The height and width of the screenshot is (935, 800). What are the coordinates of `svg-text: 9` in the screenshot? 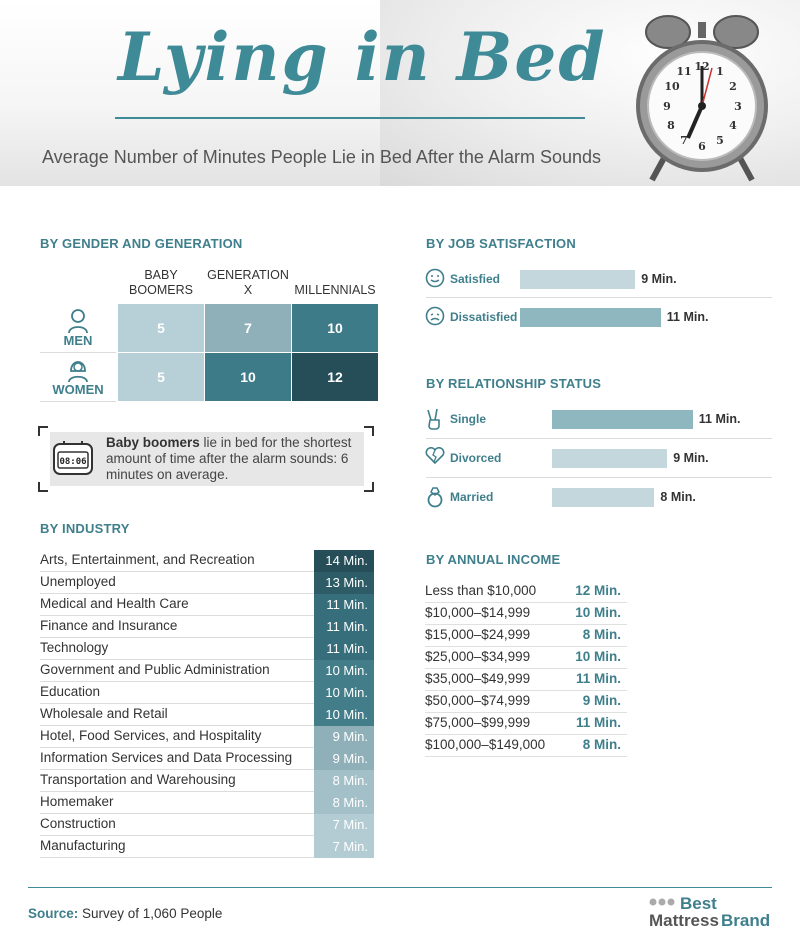 It's located at (667, 106).